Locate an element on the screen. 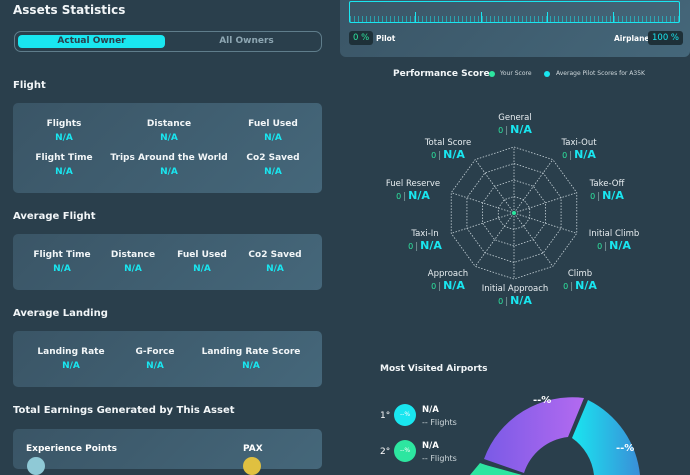  airports-donut-chart is located at coordinates (555, 436).